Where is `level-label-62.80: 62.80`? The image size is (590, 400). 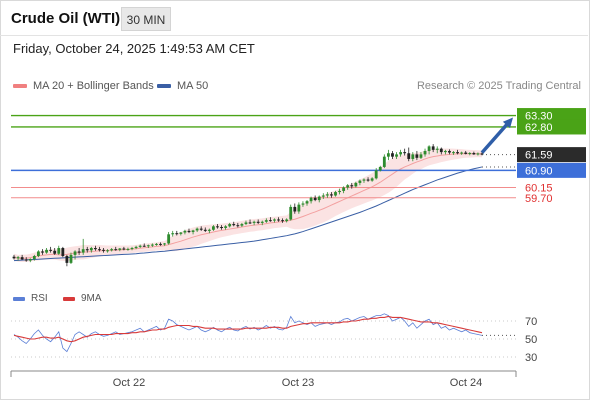
level-label-62.80: 62.80 is located at coordinates (539, 128).